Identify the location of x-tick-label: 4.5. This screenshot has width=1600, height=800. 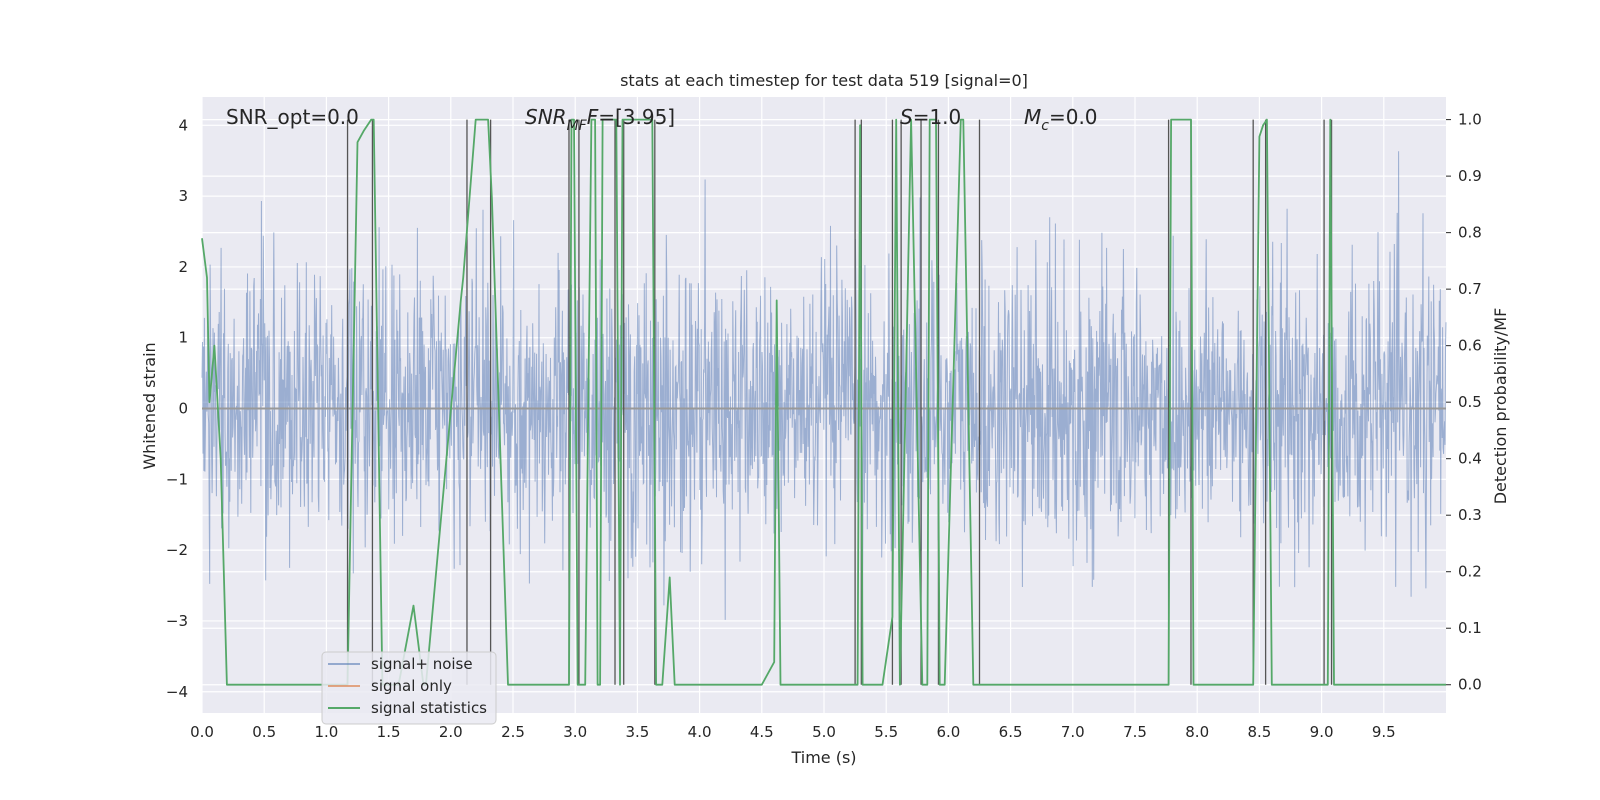
(762, 732).